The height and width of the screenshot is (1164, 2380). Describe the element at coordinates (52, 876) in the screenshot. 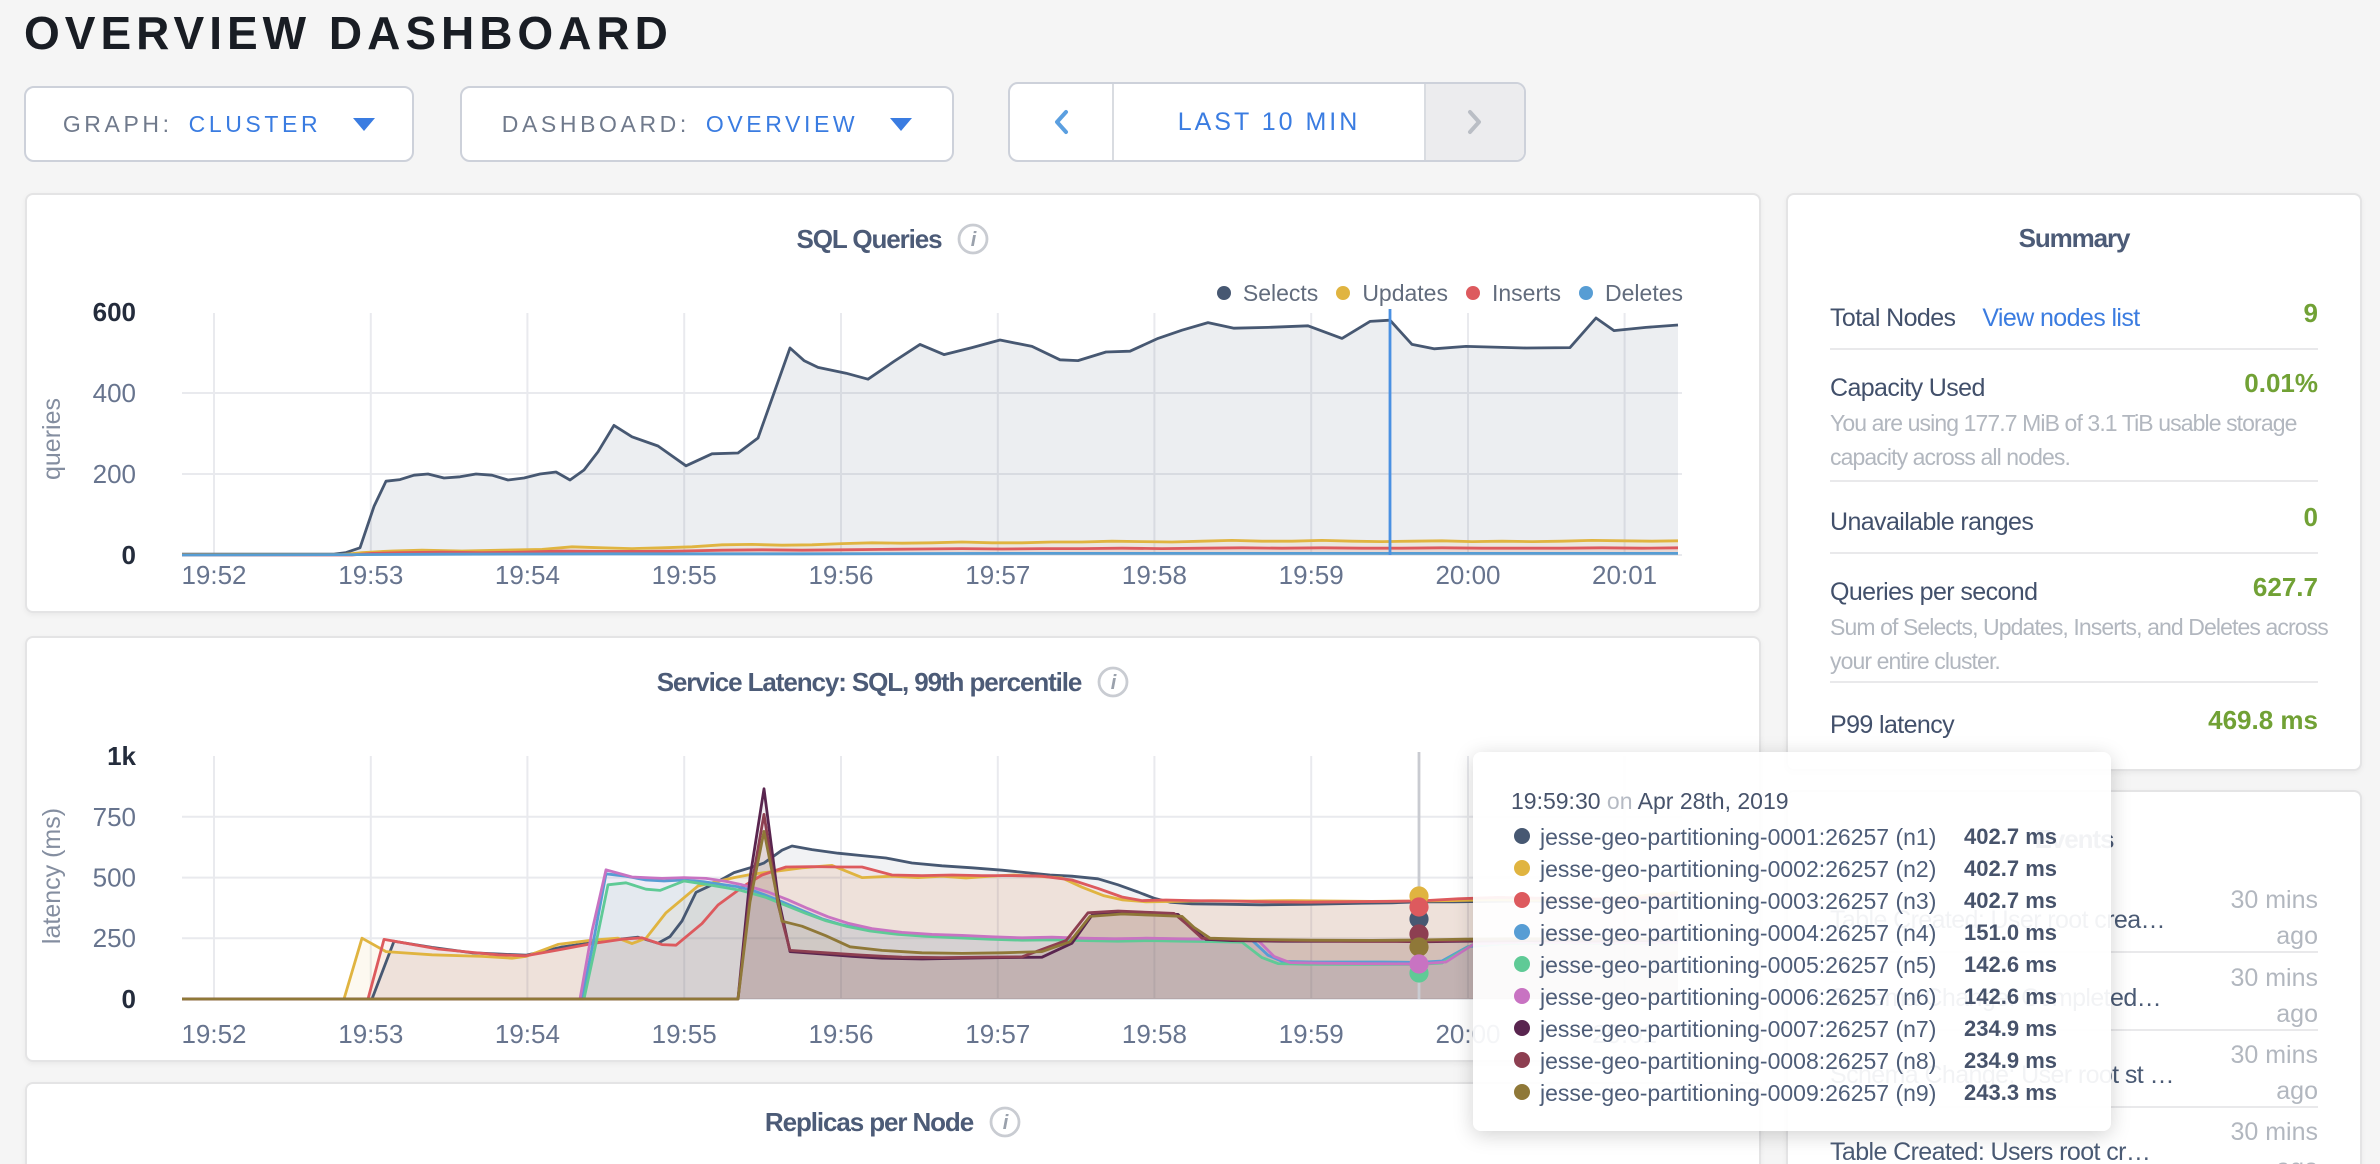

I see `svg-text: latency (ms)` at that location.